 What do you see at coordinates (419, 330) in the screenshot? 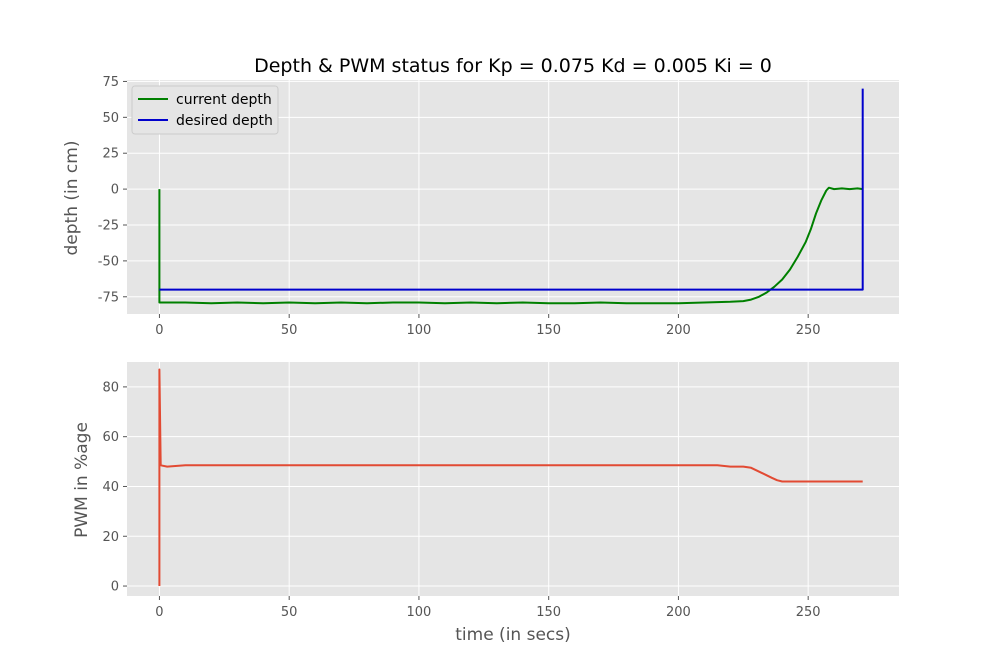
I see `depth-x-tick-label: 100` at bounding box center [419, 330].